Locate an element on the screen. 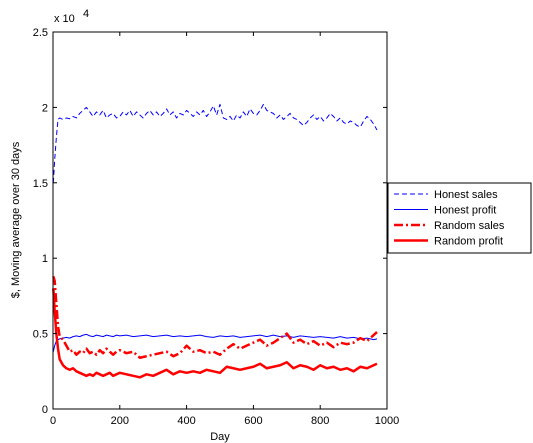 This screenshot has width=533, height=443. y-exponent-label: x 10 is located at coordinates (64, 19).